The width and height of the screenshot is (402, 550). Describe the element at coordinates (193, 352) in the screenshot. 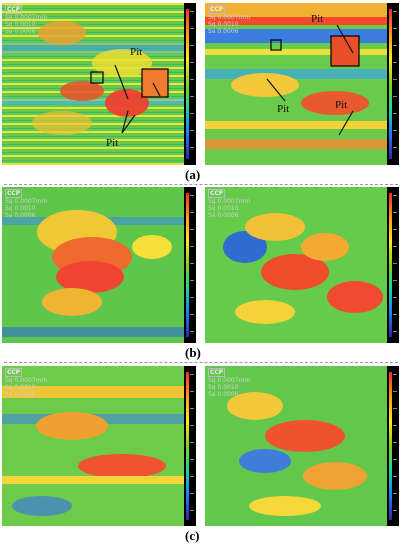

I see `panel-label-b: (b)` at that location.